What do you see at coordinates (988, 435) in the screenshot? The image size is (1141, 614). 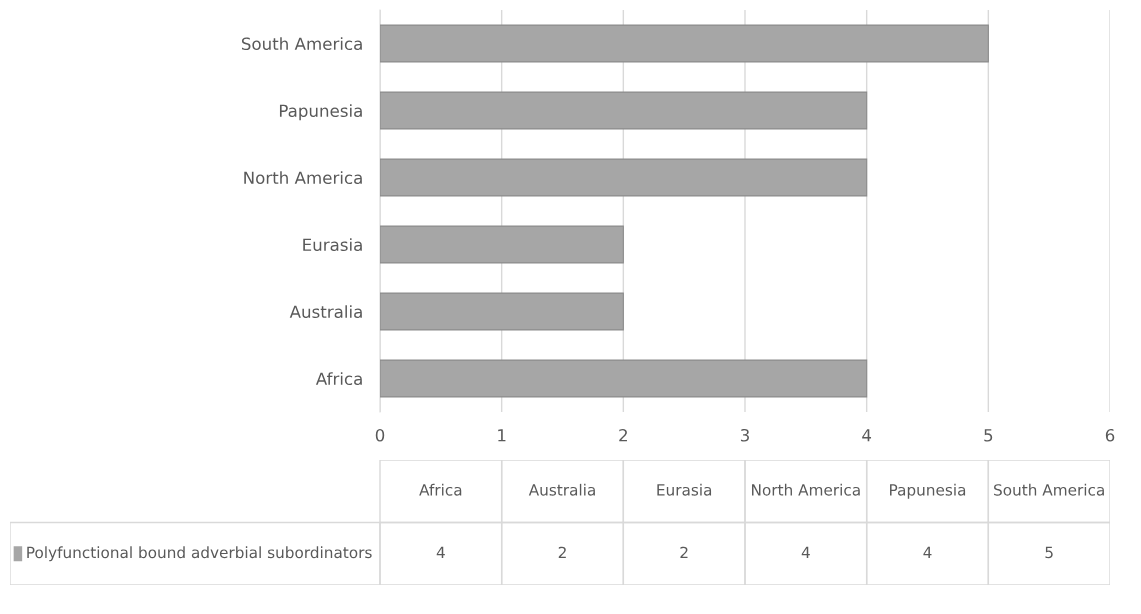 I see `x-tick-label: 5` at bounding box center [988, 435].